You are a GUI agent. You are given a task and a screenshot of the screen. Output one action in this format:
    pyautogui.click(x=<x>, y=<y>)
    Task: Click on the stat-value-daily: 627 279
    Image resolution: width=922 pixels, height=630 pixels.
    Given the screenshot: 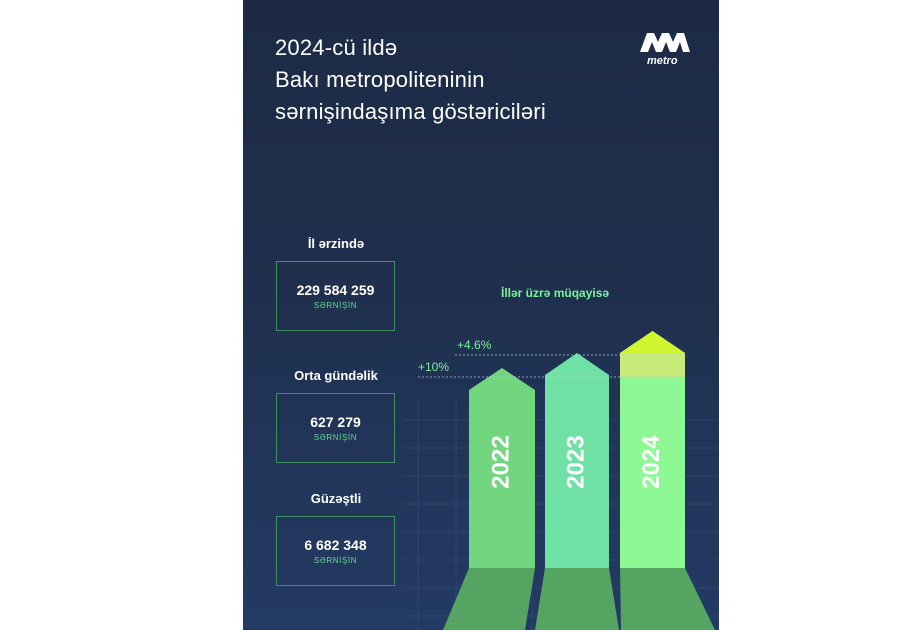 What is the action you would take?
    pyautogui.click(x=335, y=422)
    